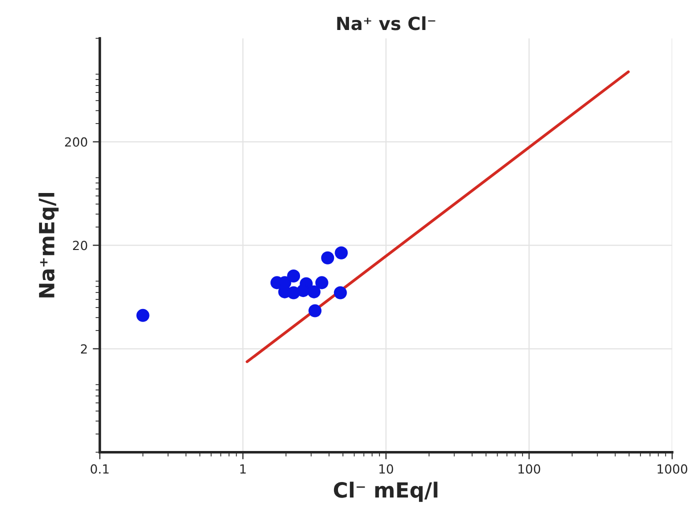  I want to click on x-tick-label: 0.1, so click(99, 469).